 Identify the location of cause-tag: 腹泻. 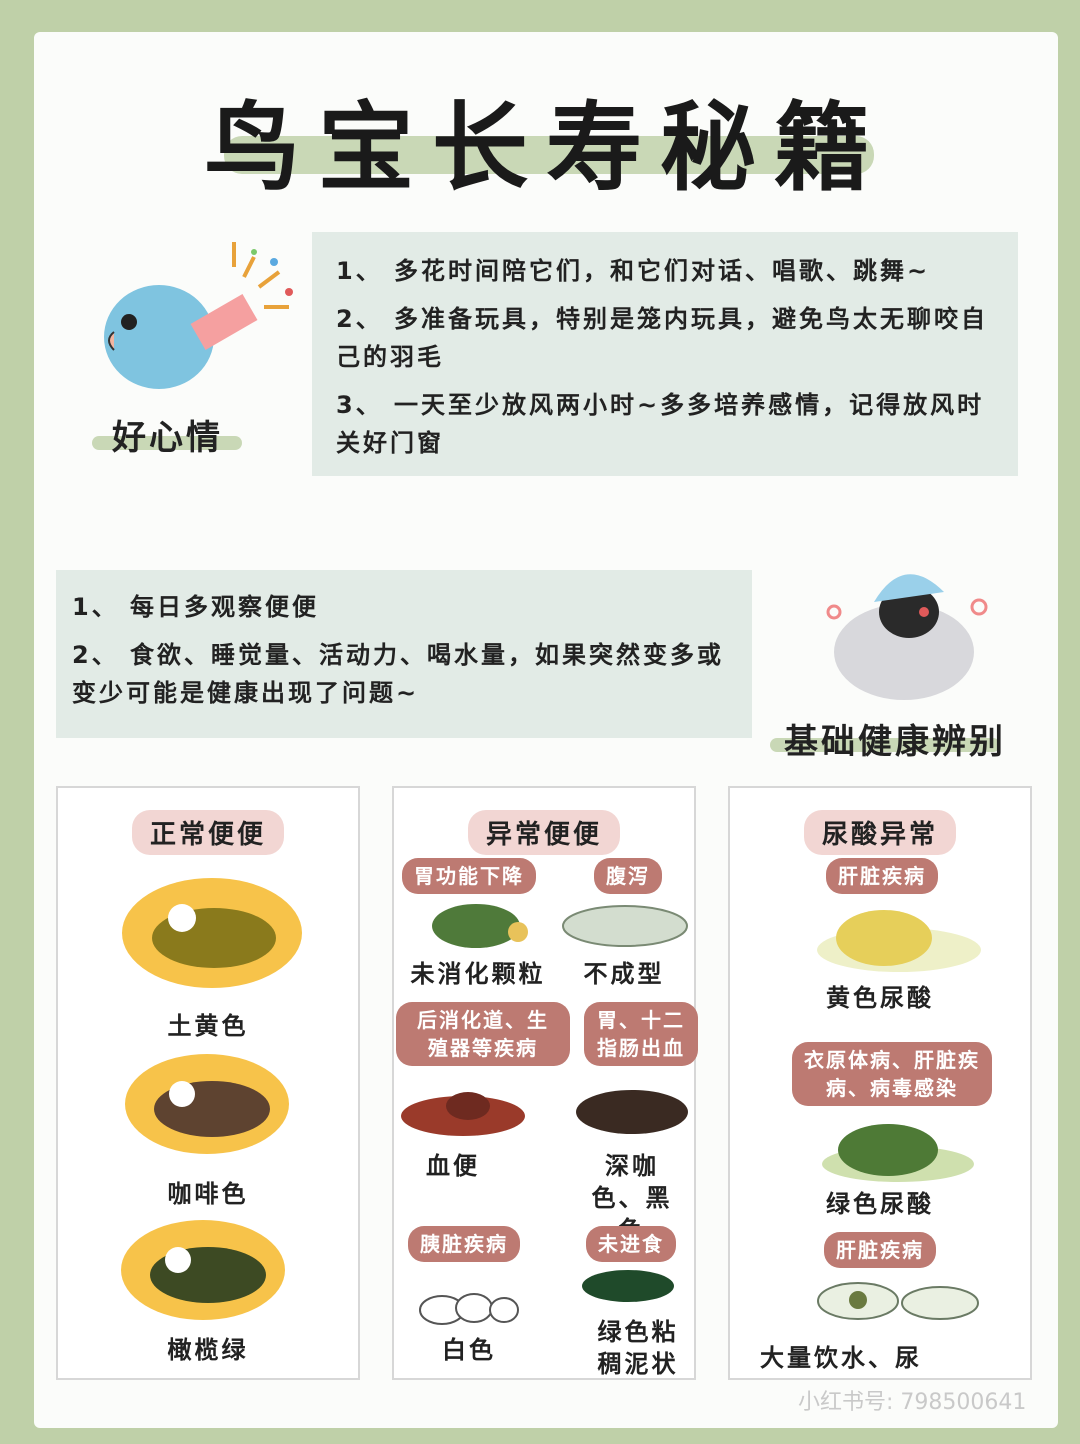
(628, 876).